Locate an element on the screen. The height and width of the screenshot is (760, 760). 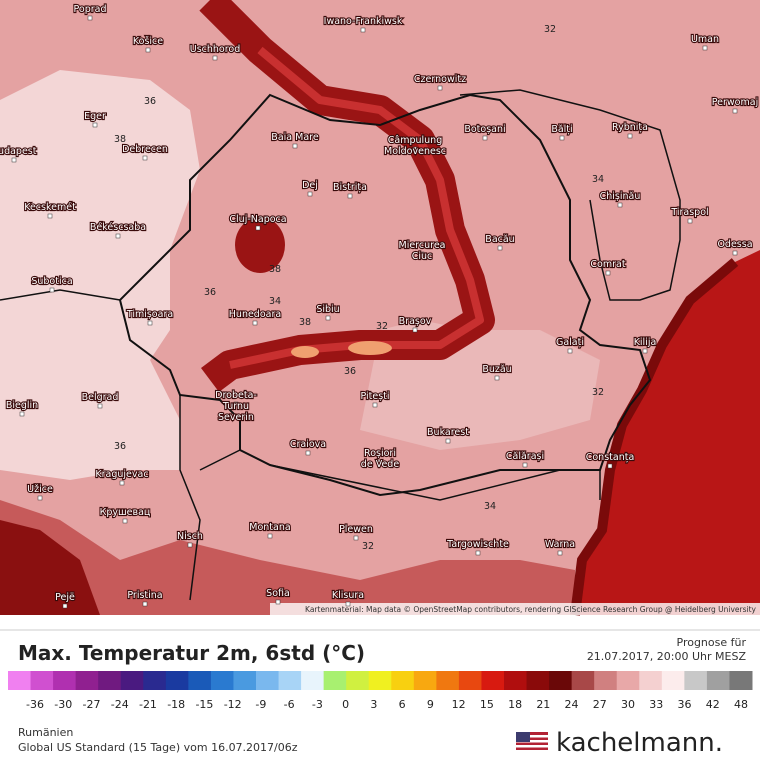
city-label: Călărași is located at coordinates (525, 456).